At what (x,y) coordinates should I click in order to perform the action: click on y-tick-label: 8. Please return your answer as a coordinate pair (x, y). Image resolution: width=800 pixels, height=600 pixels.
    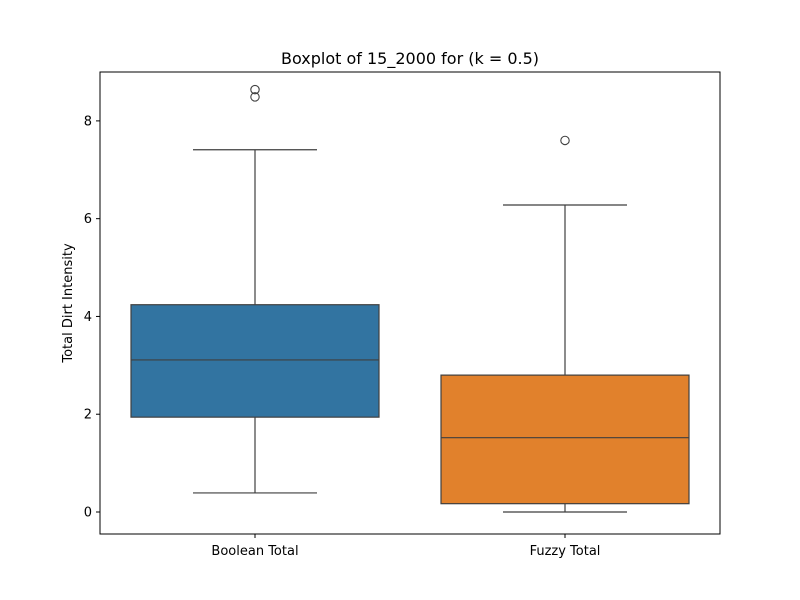
    Looking at the image, I should click on (88, 121).